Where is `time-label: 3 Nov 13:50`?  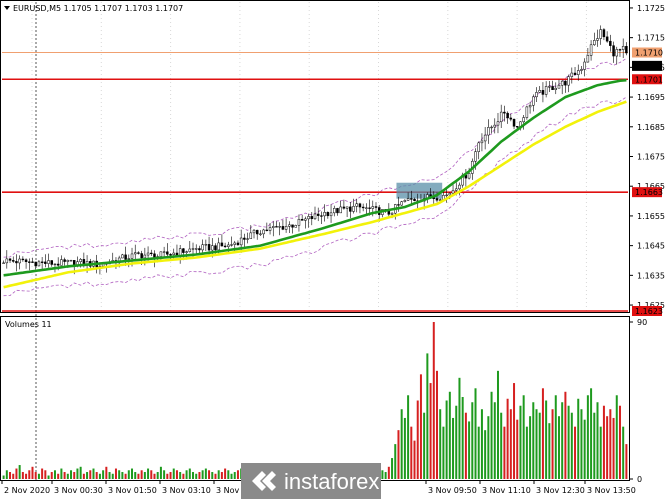 time-label: 3 Nov 13:50 is located at coordinates (611, 490).